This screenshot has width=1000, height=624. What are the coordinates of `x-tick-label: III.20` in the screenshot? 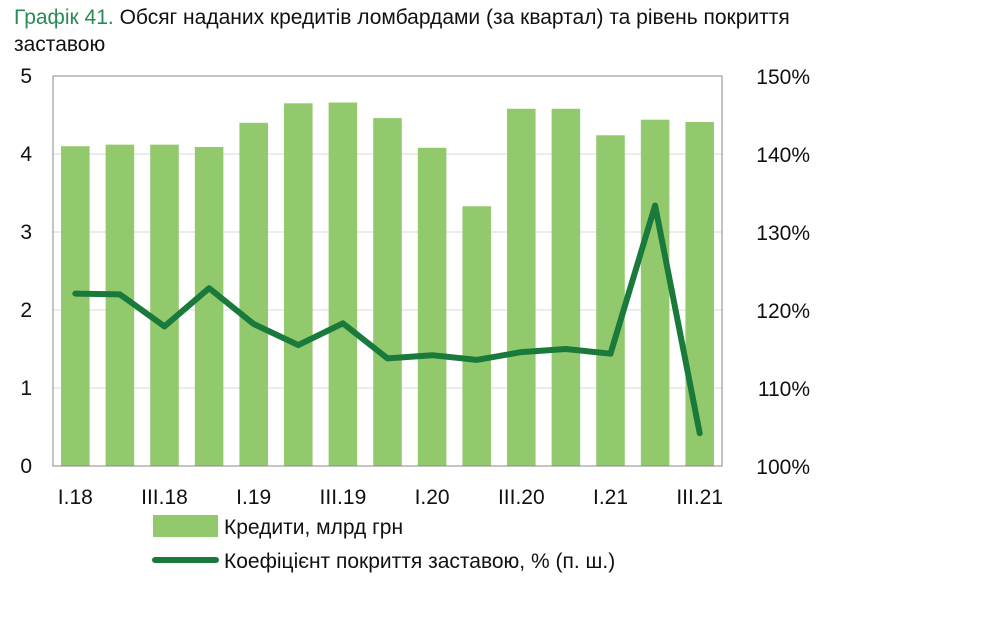 It's located at (521, 497).